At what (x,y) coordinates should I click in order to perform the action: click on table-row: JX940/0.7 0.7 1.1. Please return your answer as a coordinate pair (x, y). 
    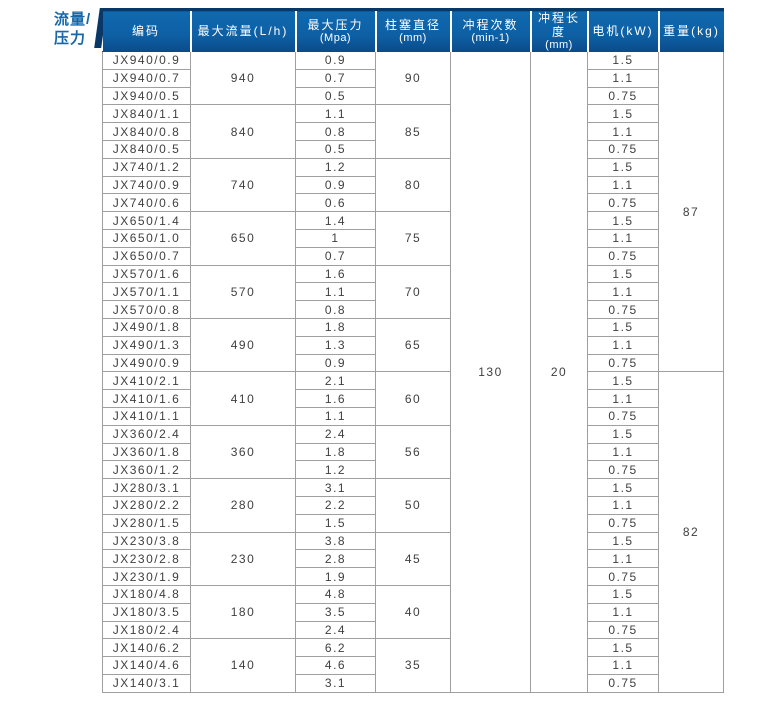
    Looking at the image, I should click on (413, 78).